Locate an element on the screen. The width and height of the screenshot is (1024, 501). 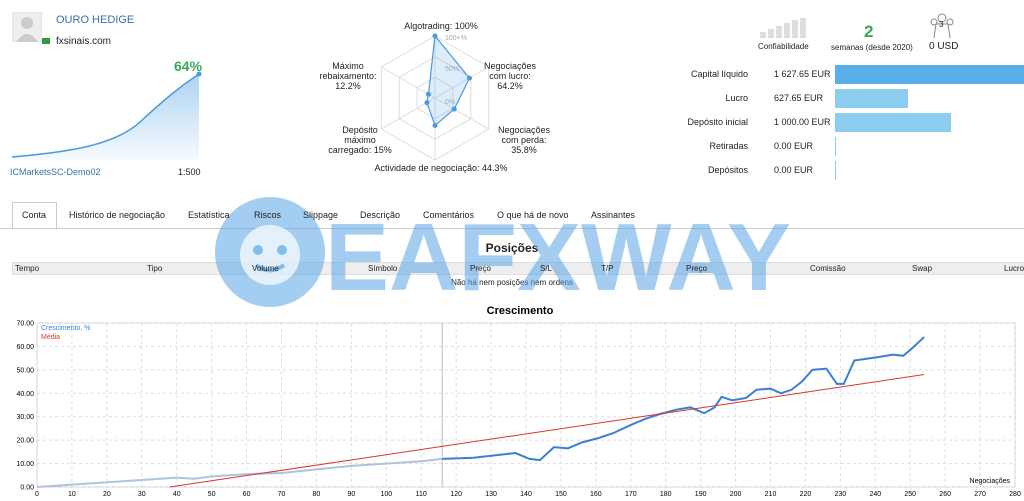
x-tick-label: 0 is located at coordinates (37, 494).